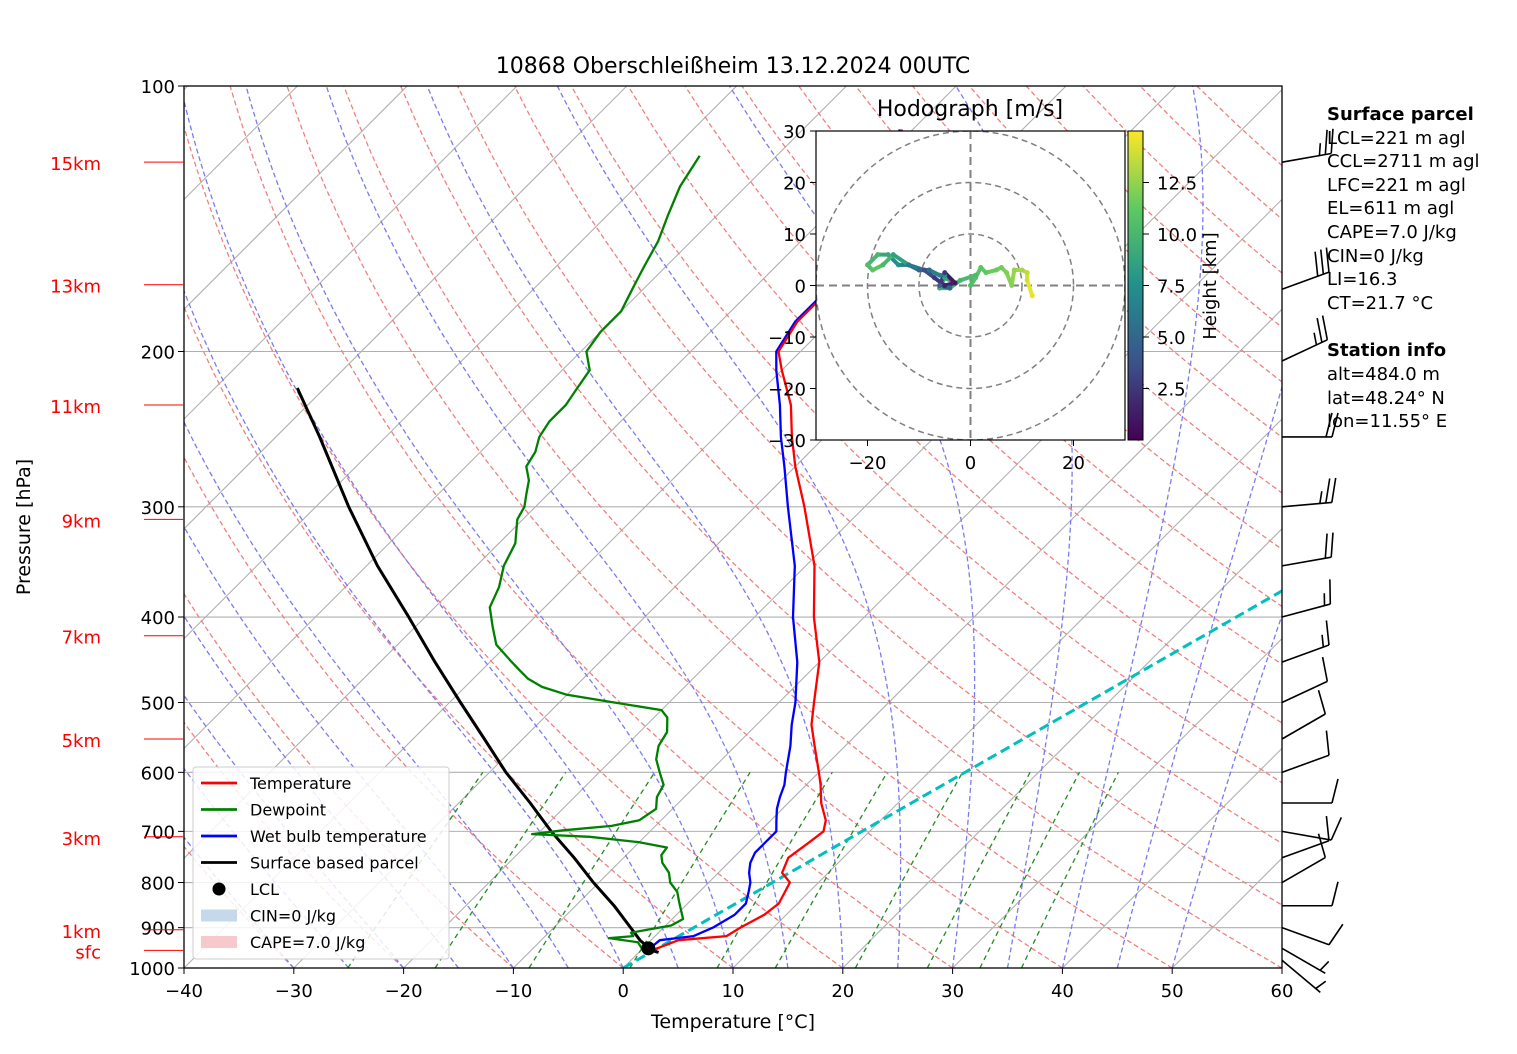 The height and width of the screenshot is (1054, 1517). I want to click on x-tick-label: 10, so click(733, 991).